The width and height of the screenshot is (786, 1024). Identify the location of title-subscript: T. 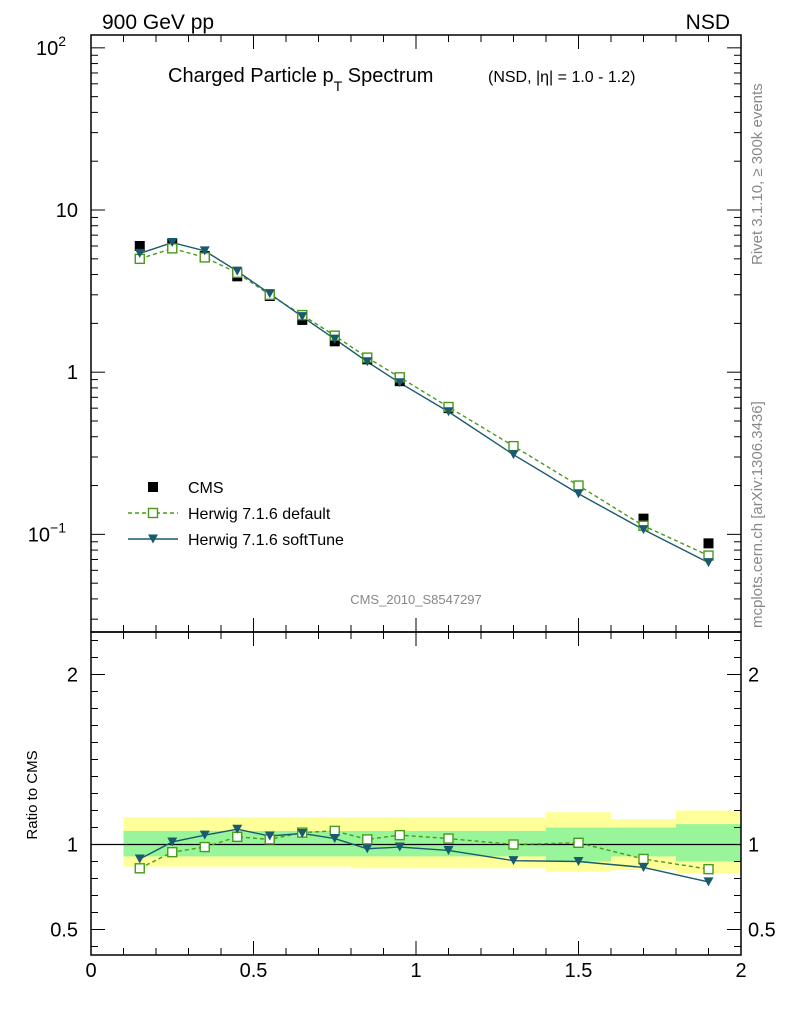
(338, 86).